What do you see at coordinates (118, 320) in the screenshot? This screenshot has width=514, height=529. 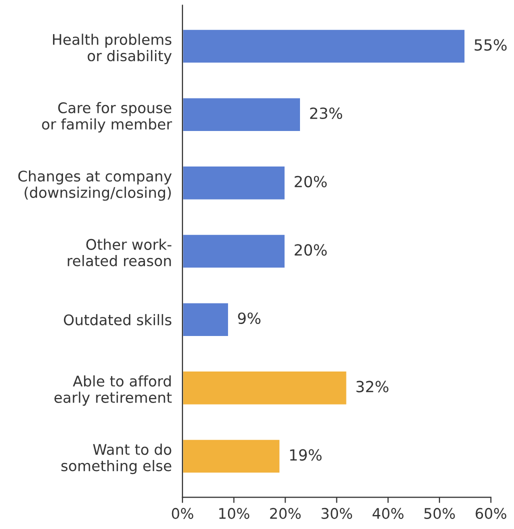 I see `y-tick-label: Outdated skills` at bounding box center [118, 320].